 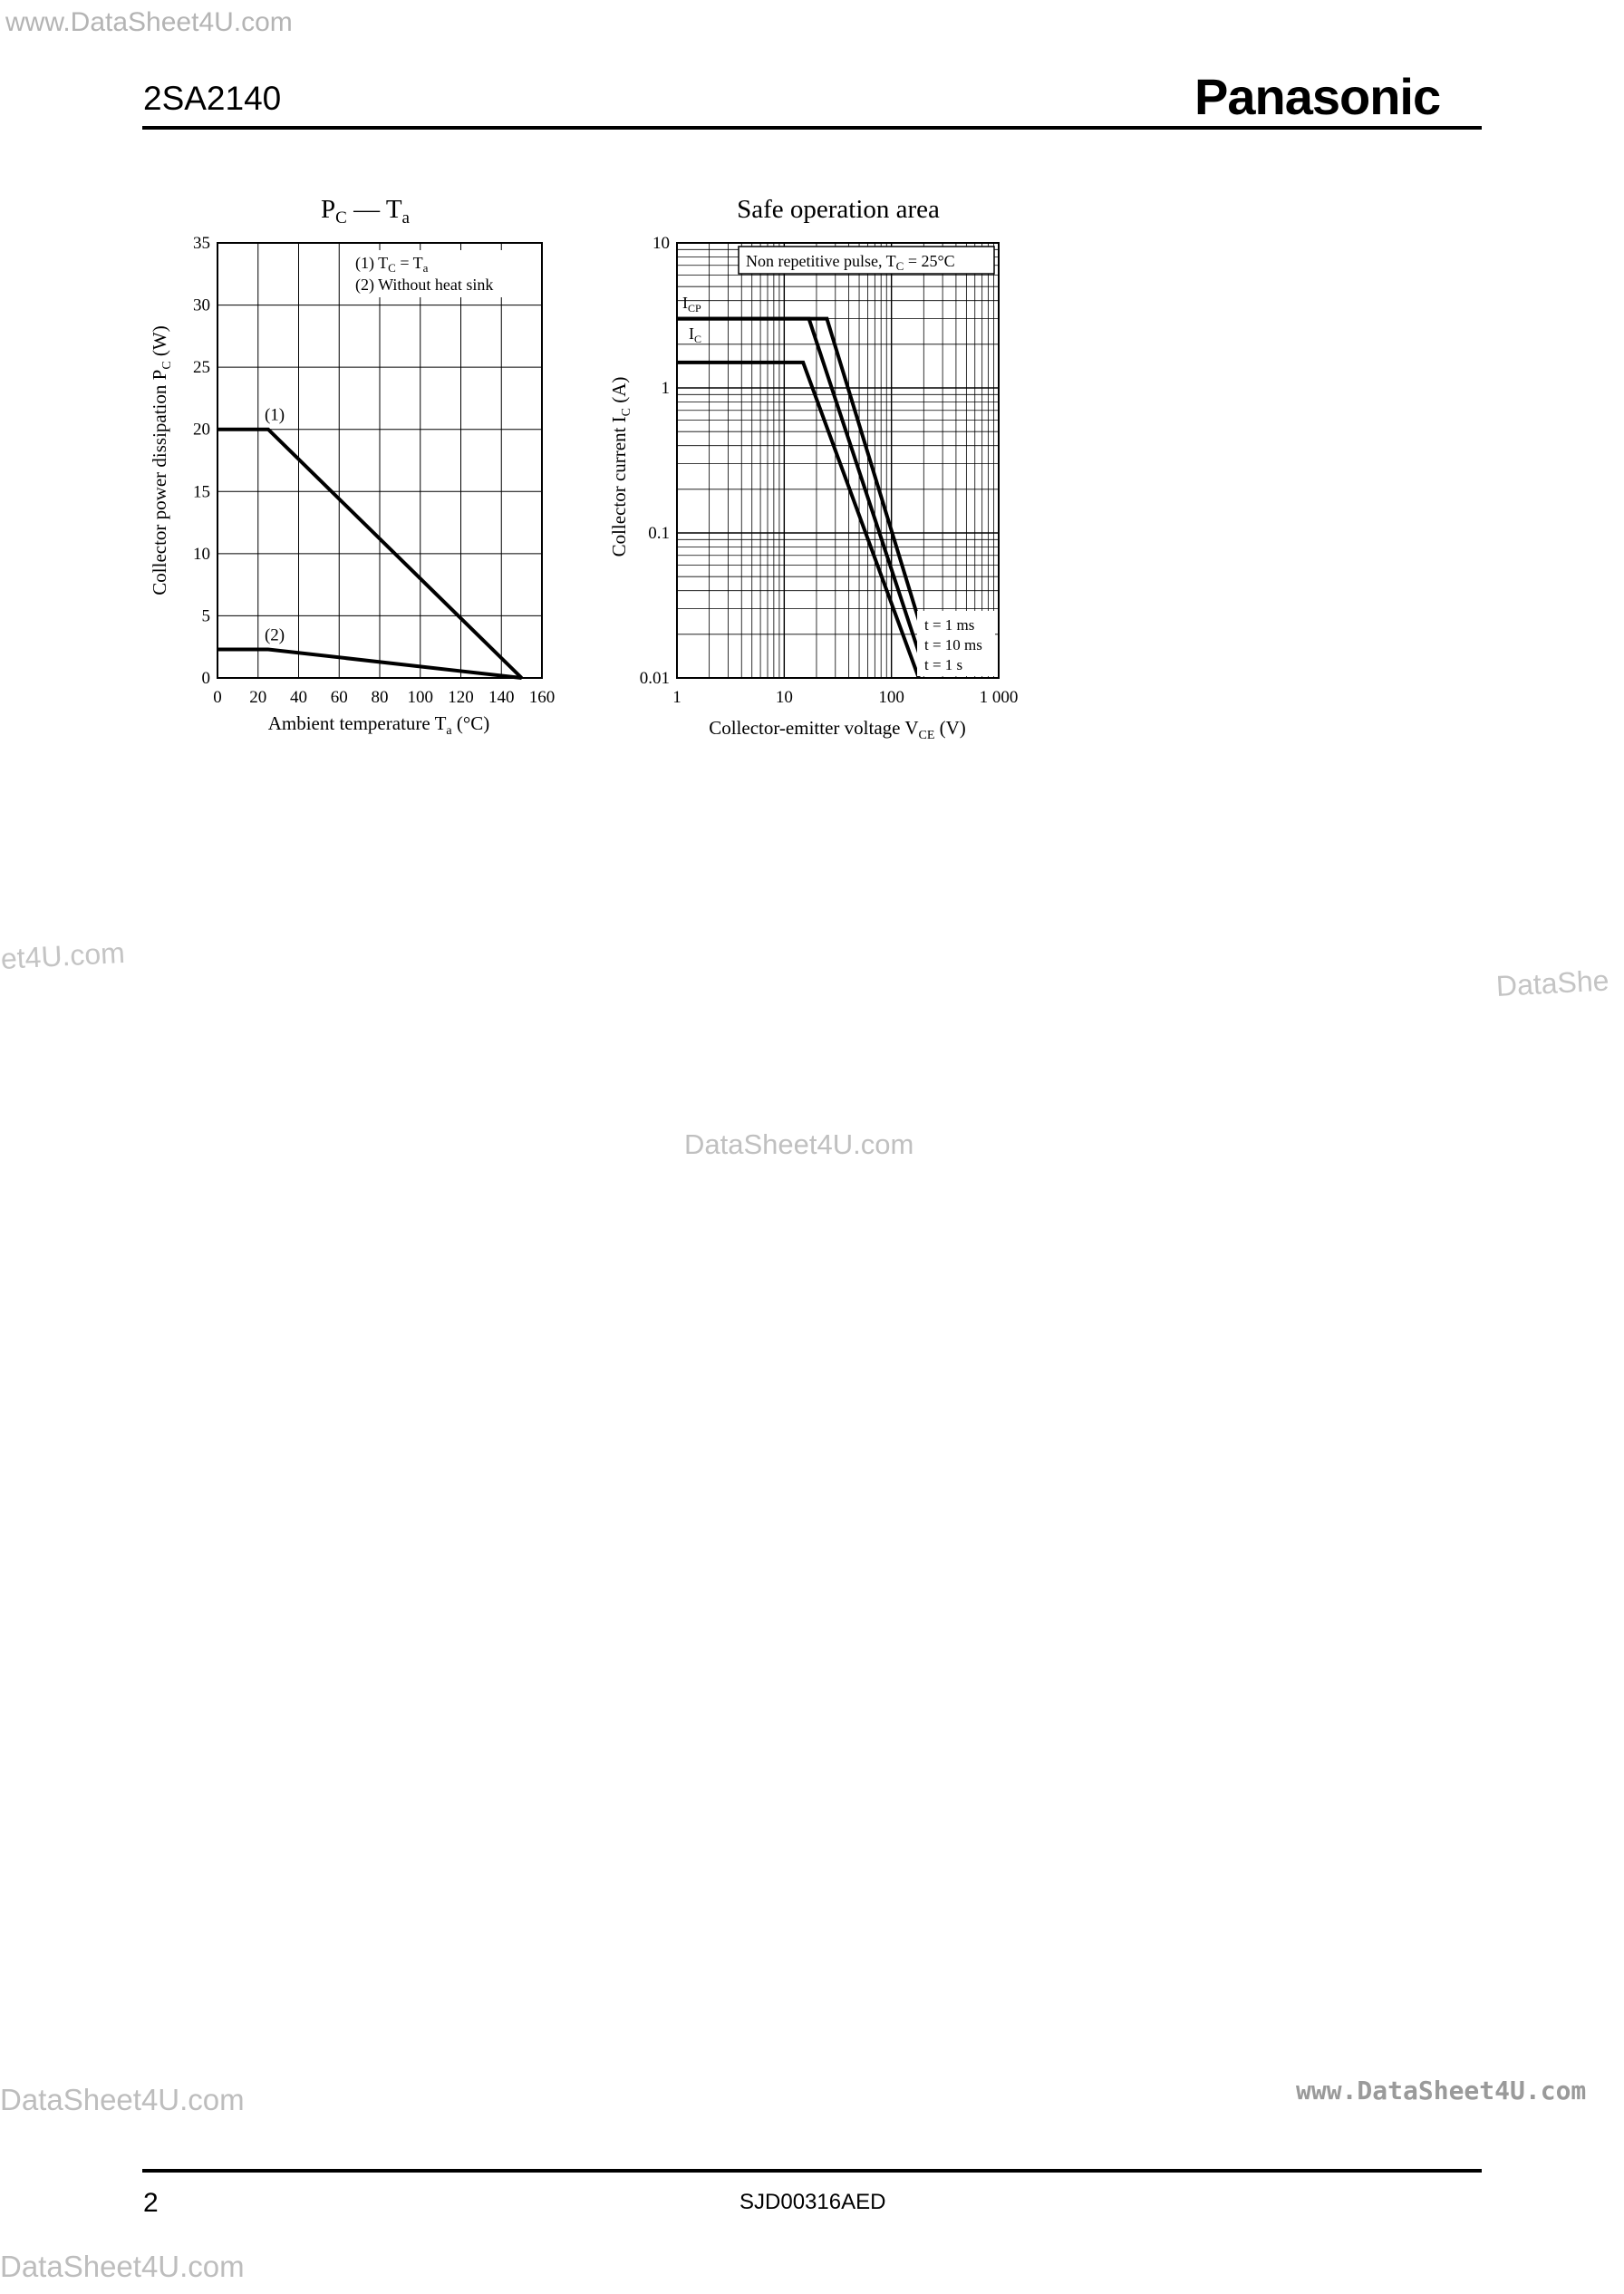 What do you see at coordinates (161, 460) in the screenshot?
I see `pc-ta-ylabel: Collector power dissipation PC (W)` at bounding box center [161, 460].